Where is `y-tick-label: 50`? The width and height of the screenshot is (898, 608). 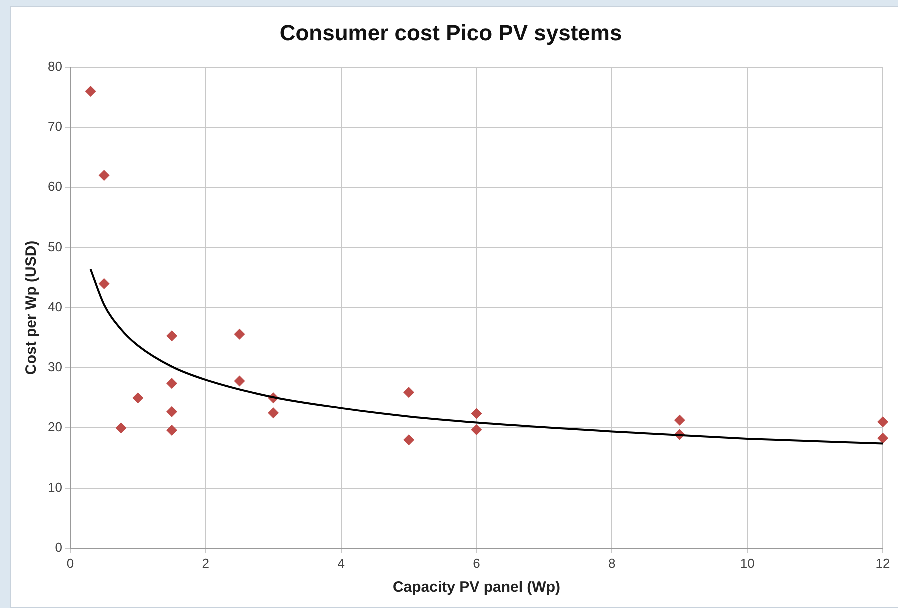 y-tick-label: 50 is located at coordinates (55, 246).